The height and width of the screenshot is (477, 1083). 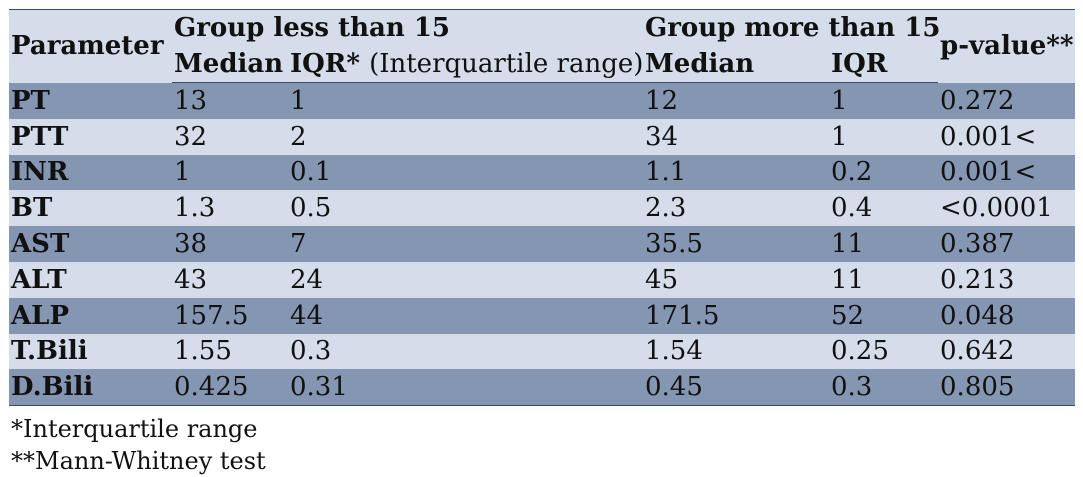 I want to click on iqr-less-cell: 7, so click(x=465, y=244).